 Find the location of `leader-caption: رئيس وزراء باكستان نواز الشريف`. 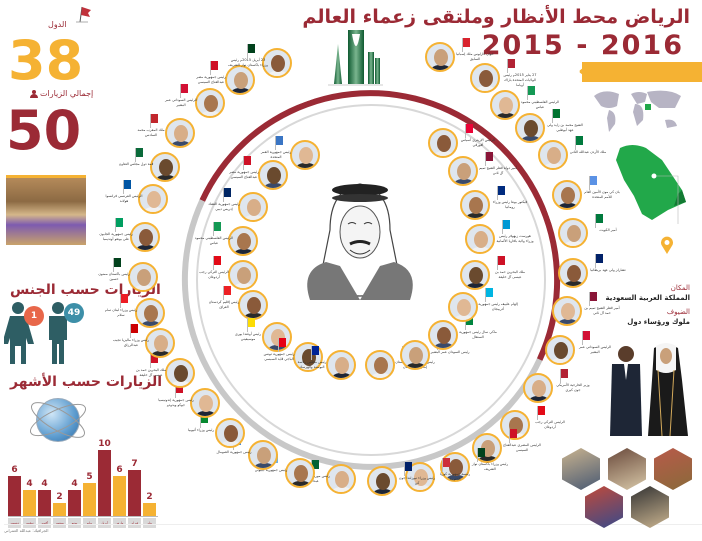

leader-caption: رئيس وزراء باكستان نواز الشريف is located at coordinates (490, 466).